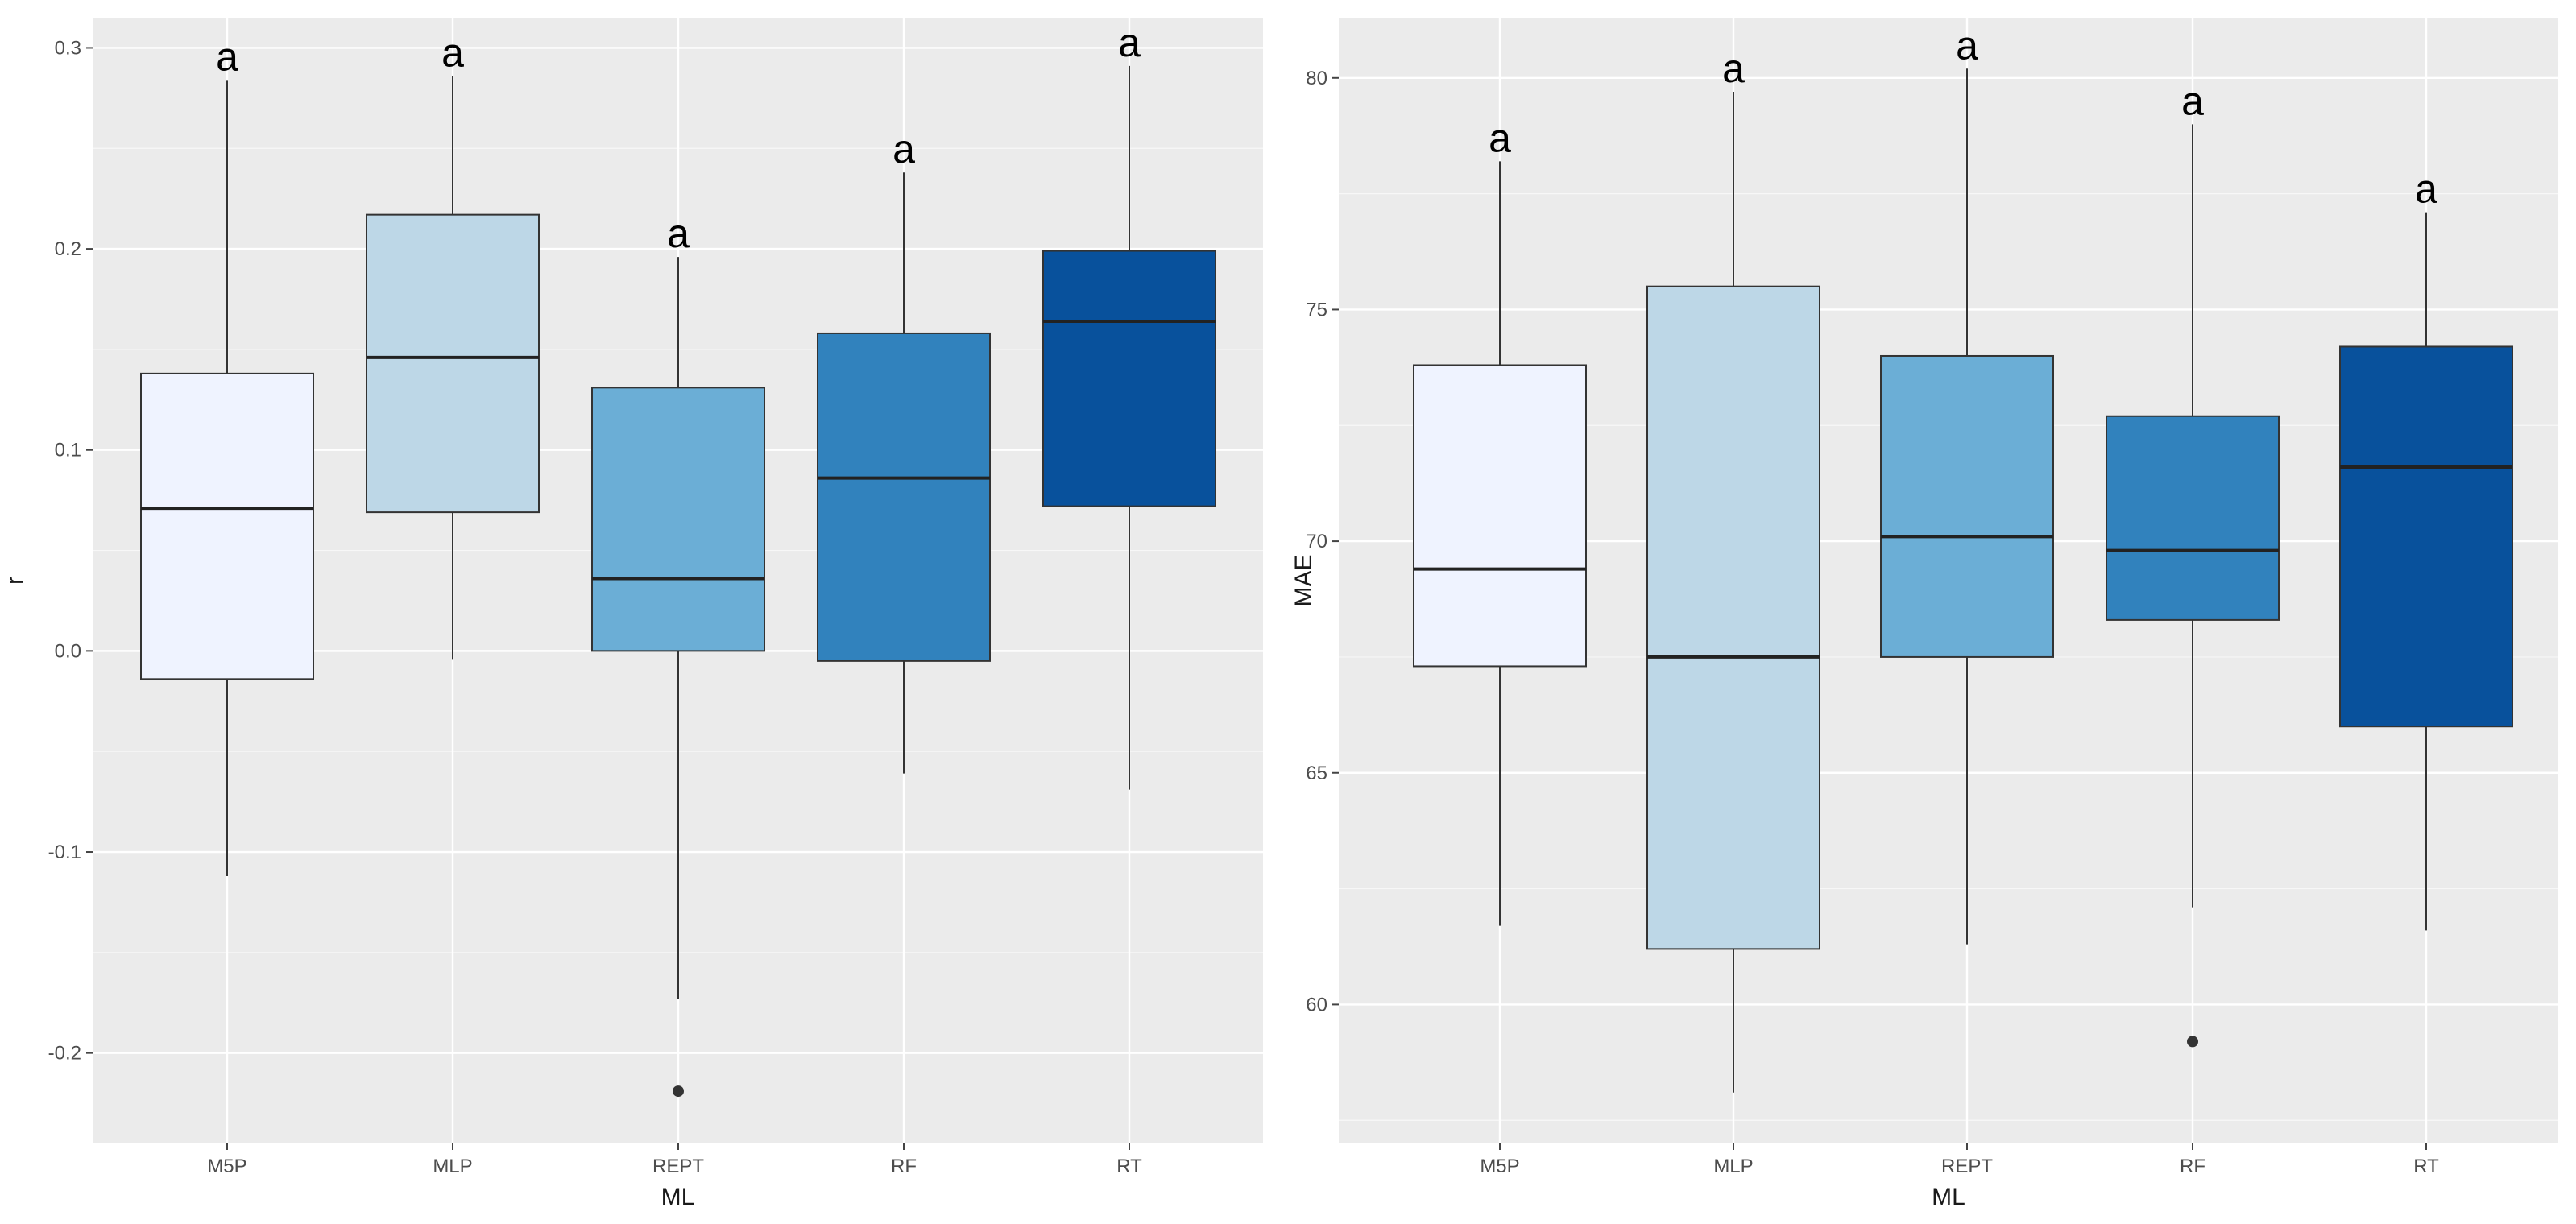 This screenshot has height=1224, width=2576. What do you see at coordinates (2192, 1166) in the screenshot?
I see `right-x-tick-label: RF` at bounding box center [2192, 1166].